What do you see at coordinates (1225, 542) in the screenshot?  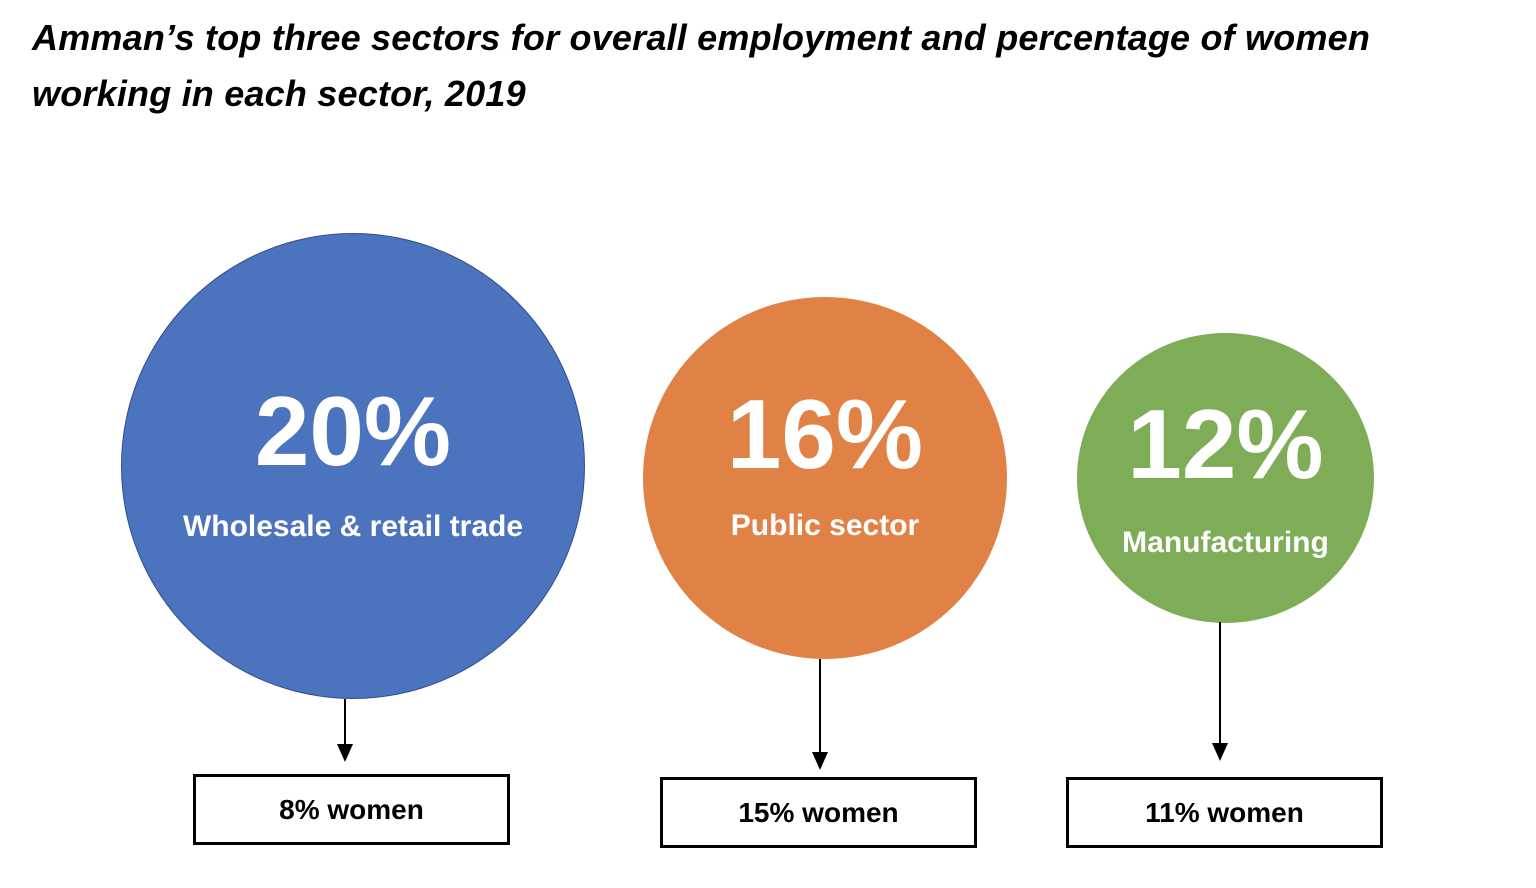 I see `sector-label: Manufacturing` at bounding box center [1225, 542].